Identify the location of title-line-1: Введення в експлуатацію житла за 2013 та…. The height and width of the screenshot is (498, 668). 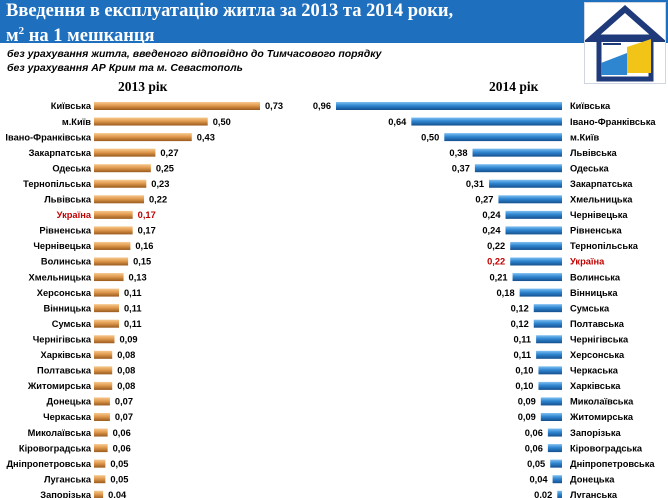
(230, 11).